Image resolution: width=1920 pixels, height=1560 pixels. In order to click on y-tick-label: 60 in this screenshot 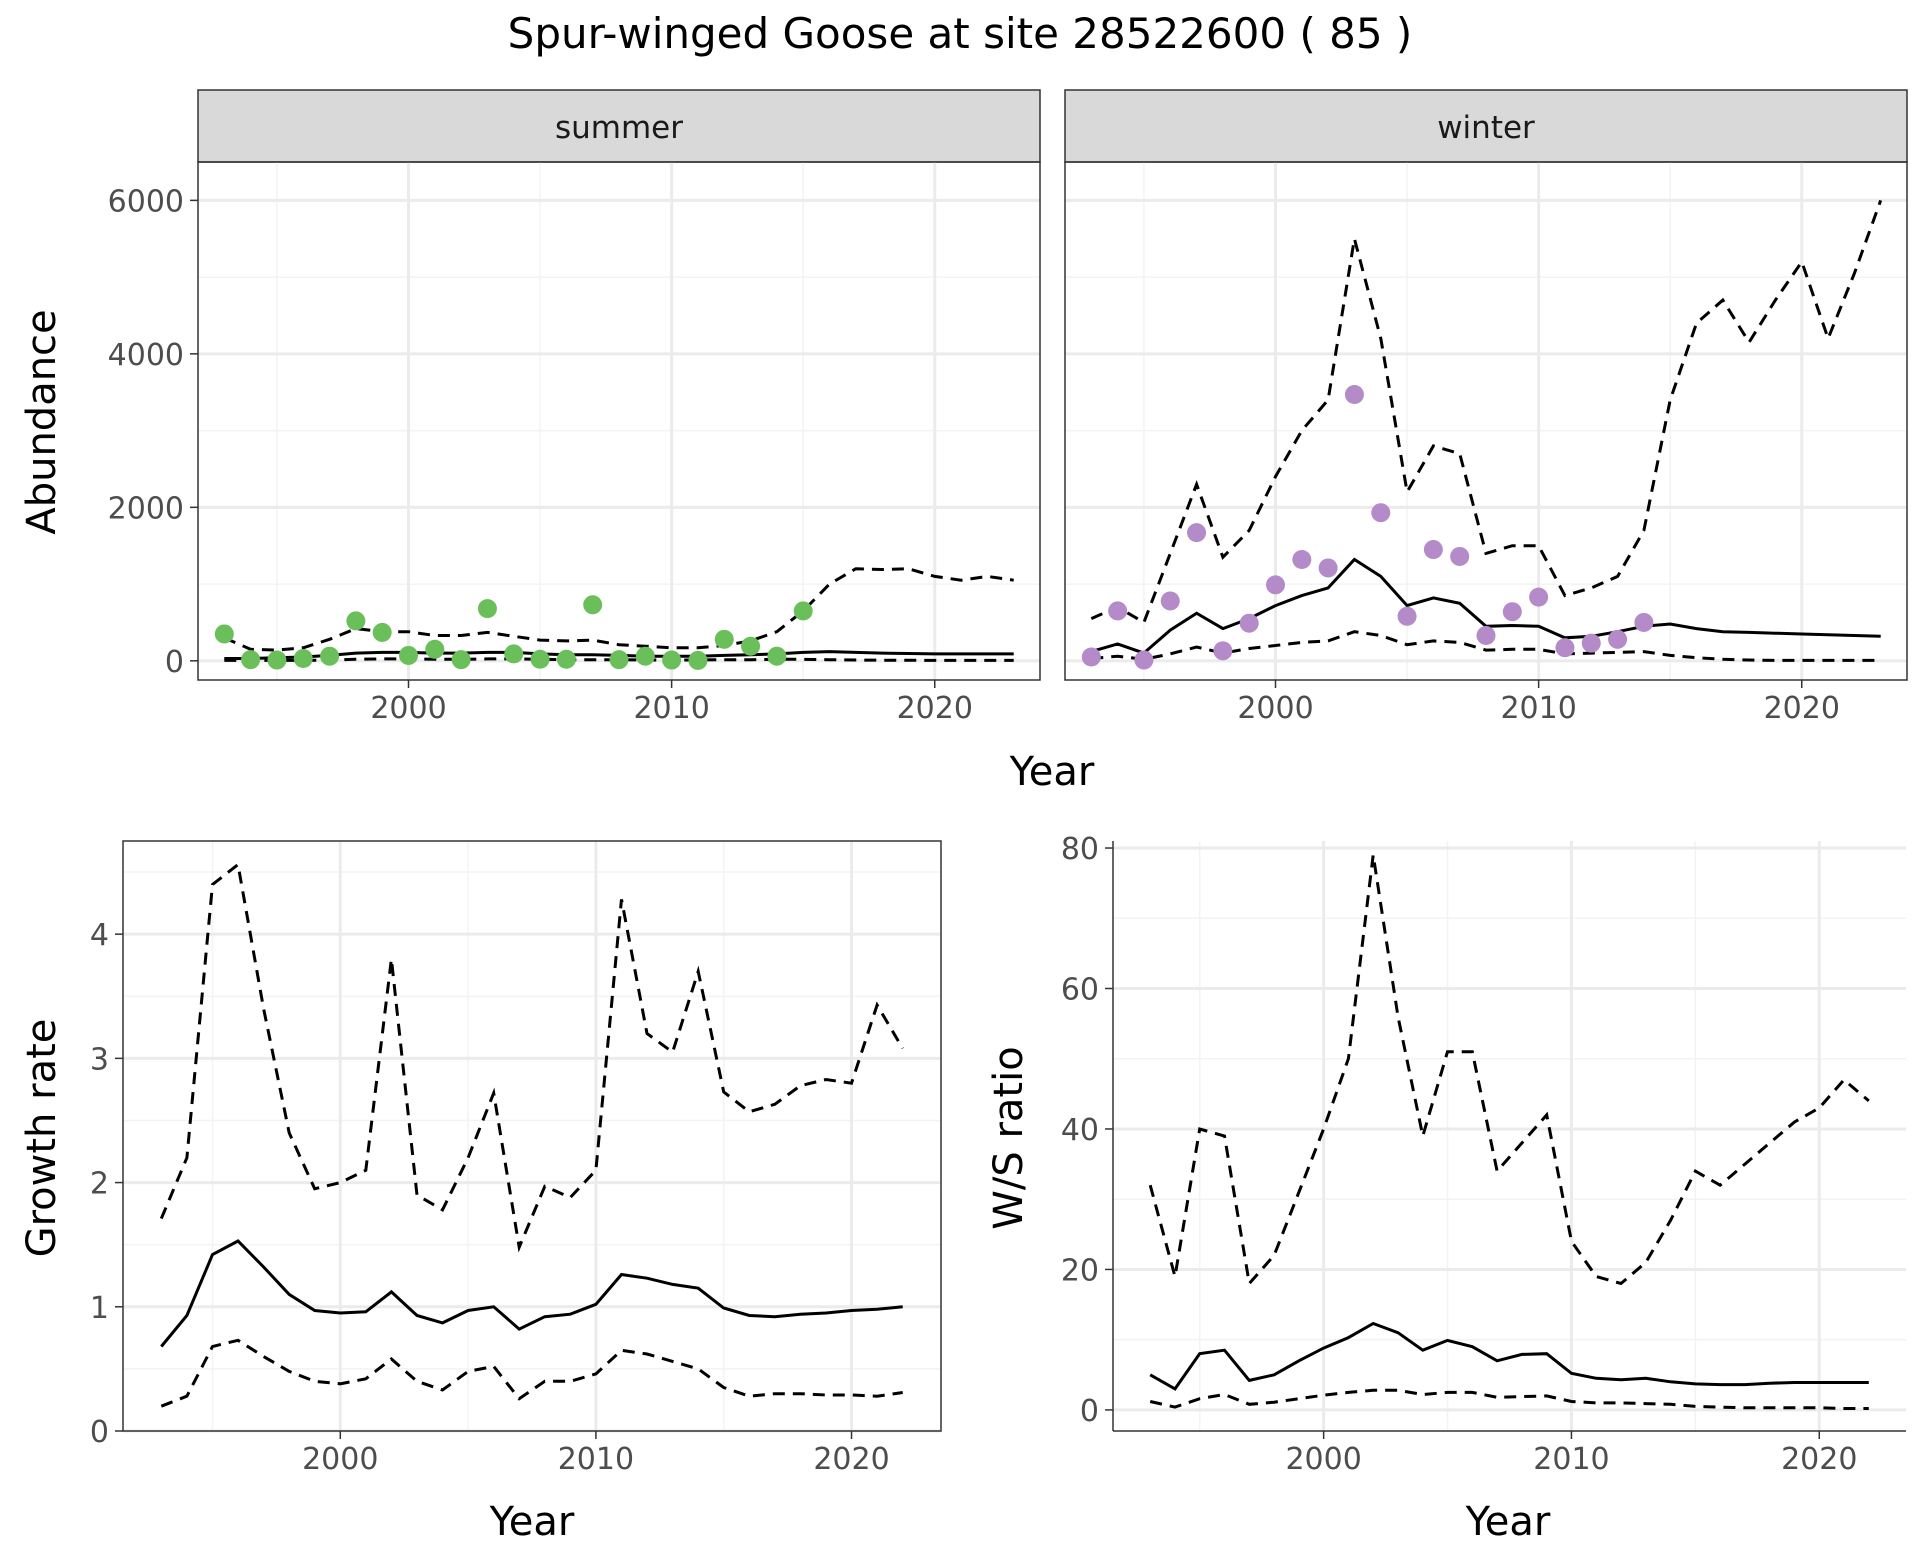, I will do `click(1080, 990)`.